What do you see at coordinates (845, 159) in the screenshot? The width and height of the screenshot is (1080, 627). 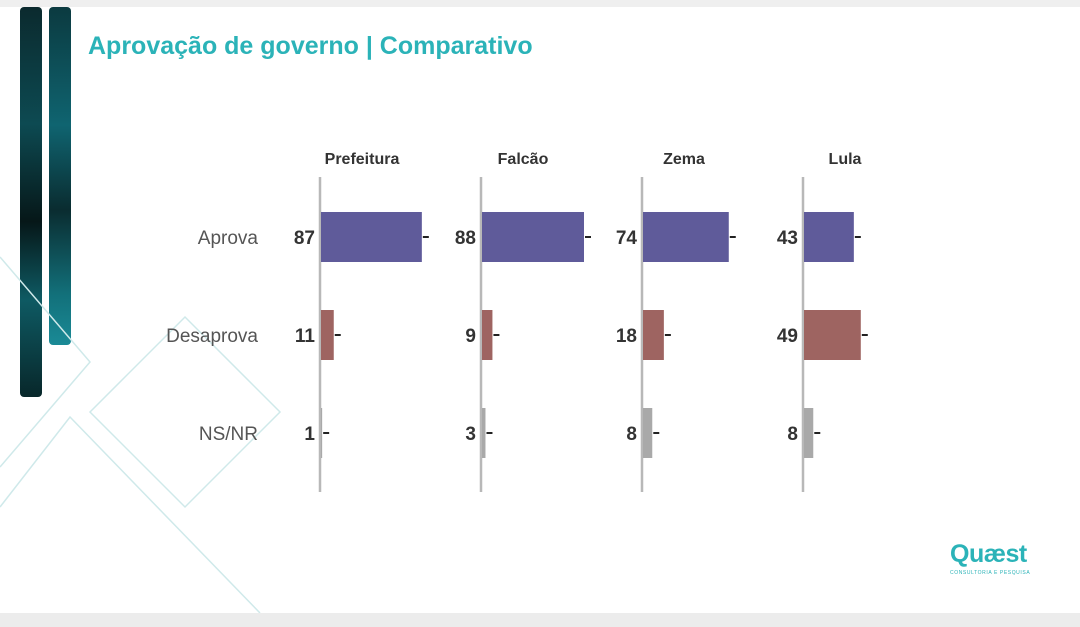 I see `panel-title: Lula` at bounding box center [845, 159].